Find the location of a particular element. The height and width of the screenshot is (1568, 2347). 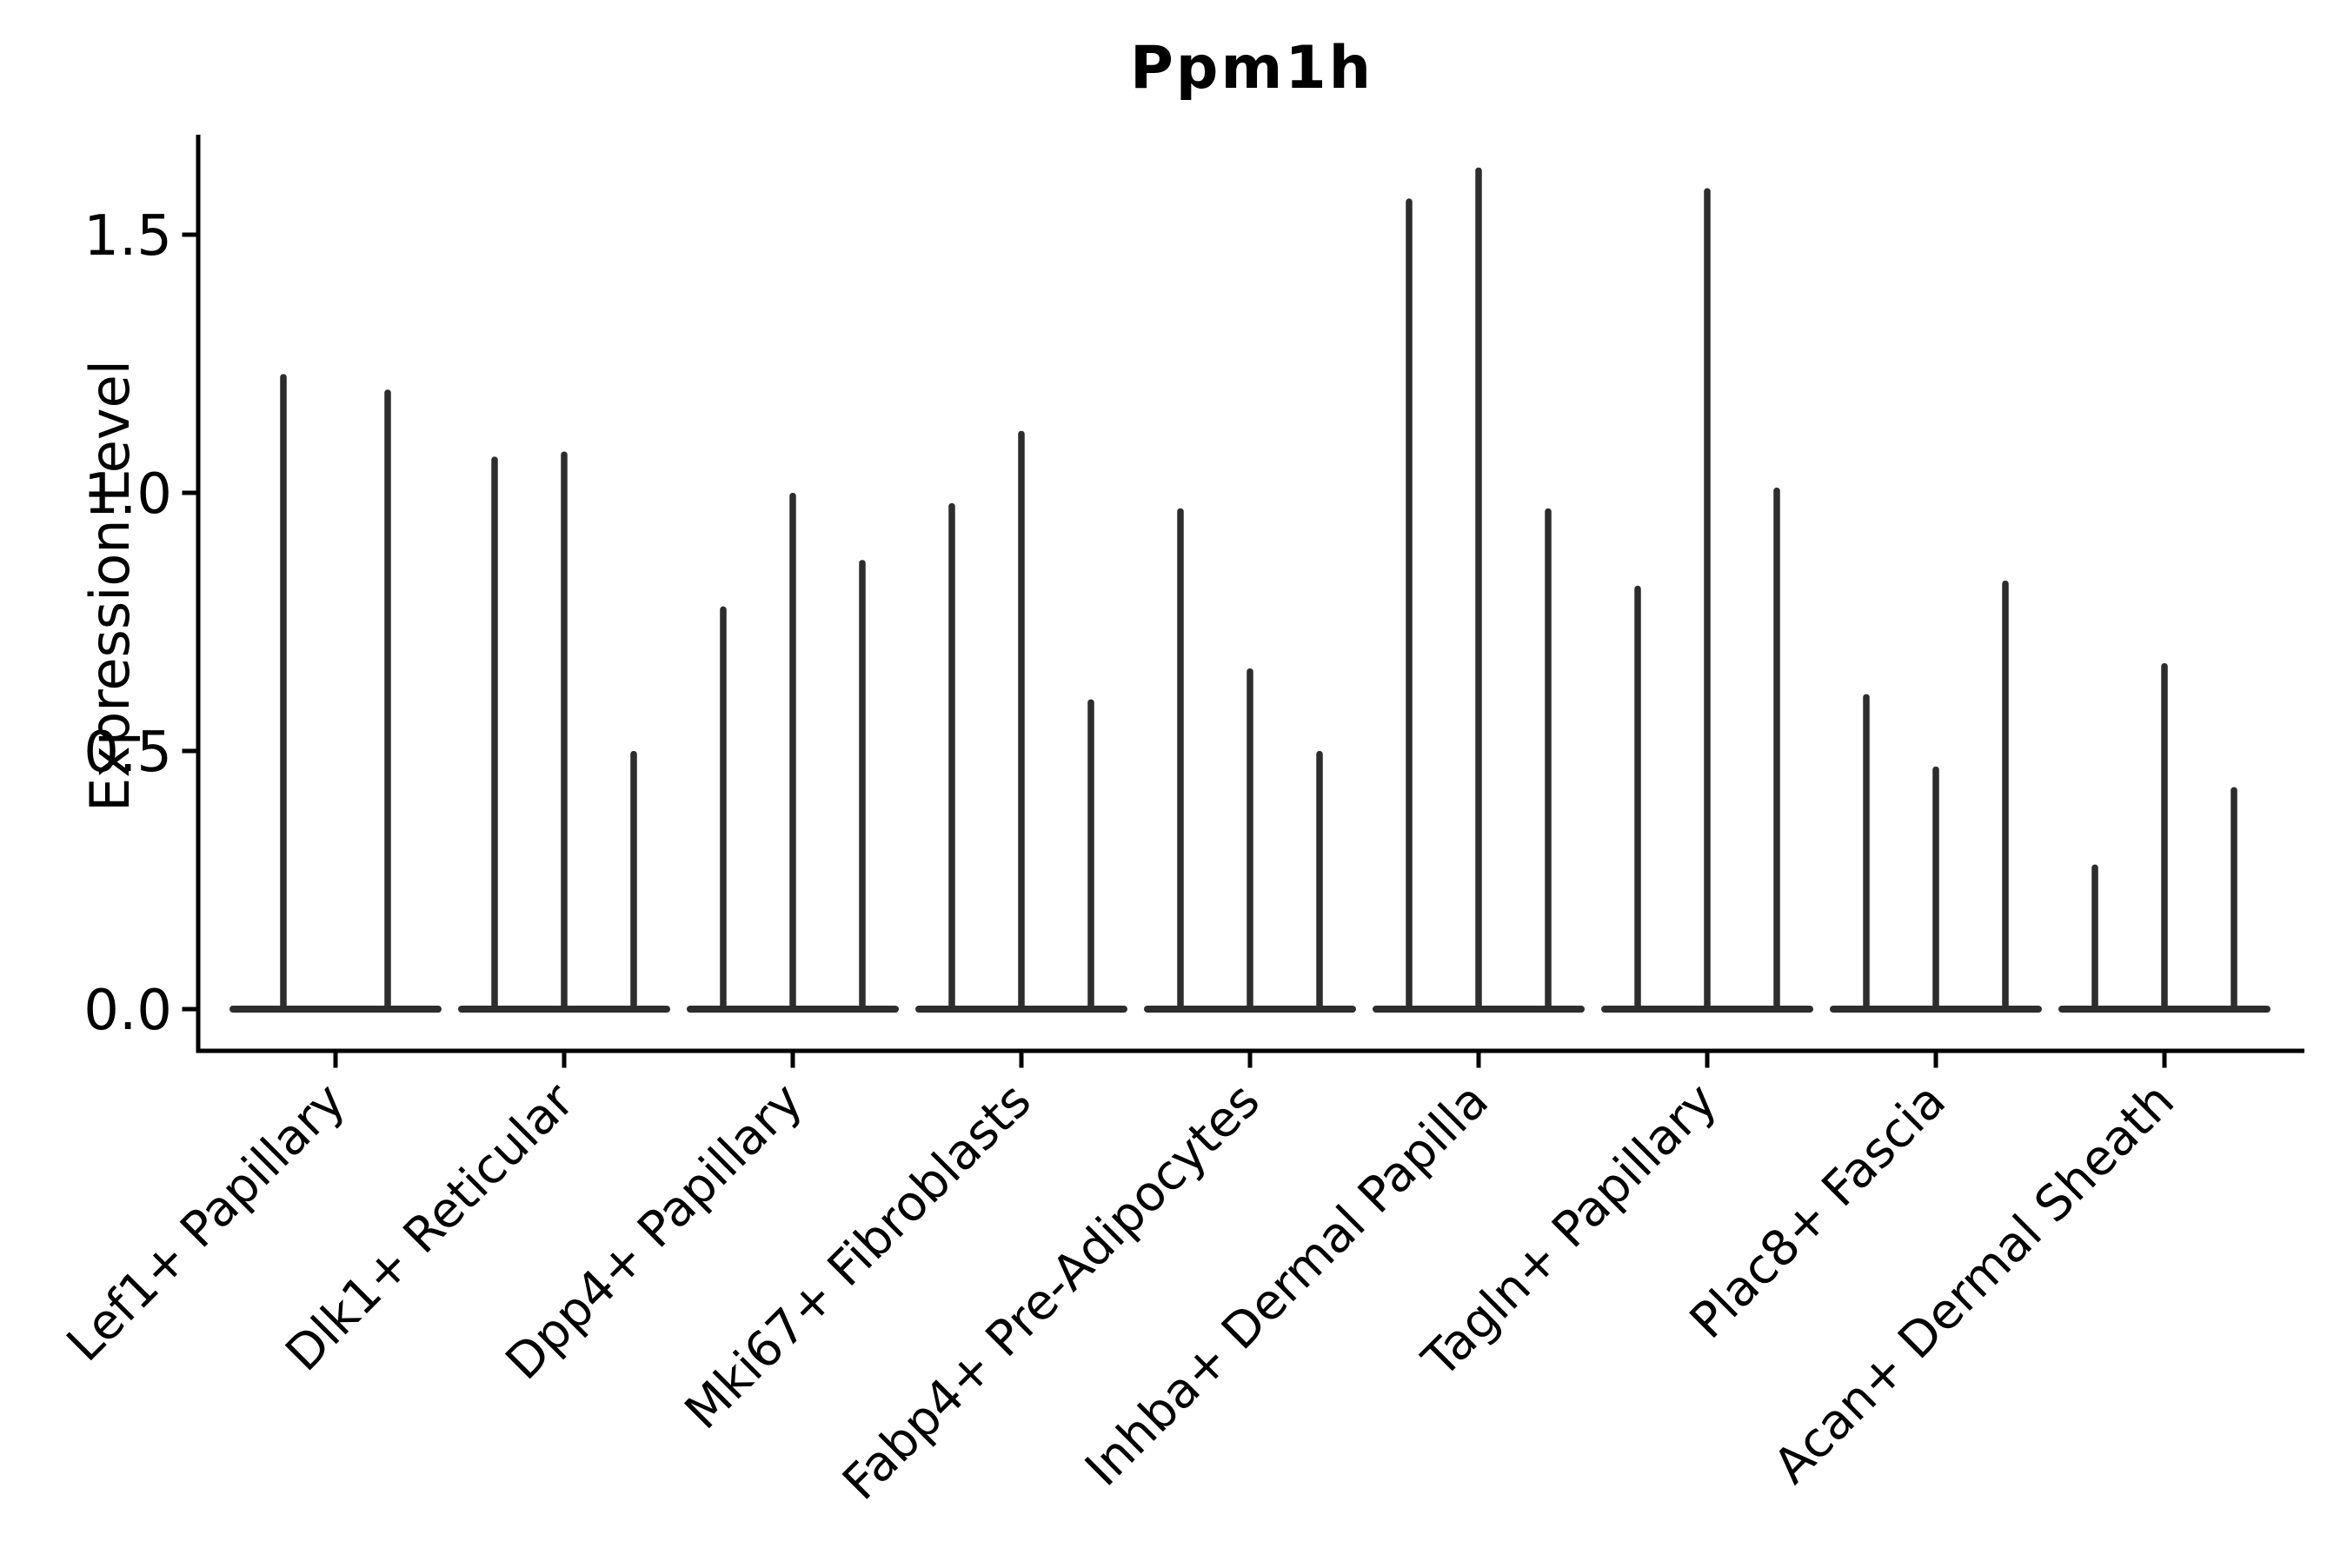

violin-base is located at coordinates (335, 1009).